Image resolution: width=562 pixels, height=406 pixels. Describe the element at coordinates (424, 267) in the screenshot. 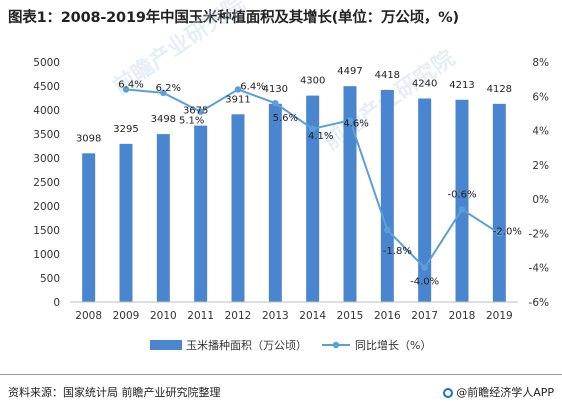

I see `growth-point-2017` at that location.